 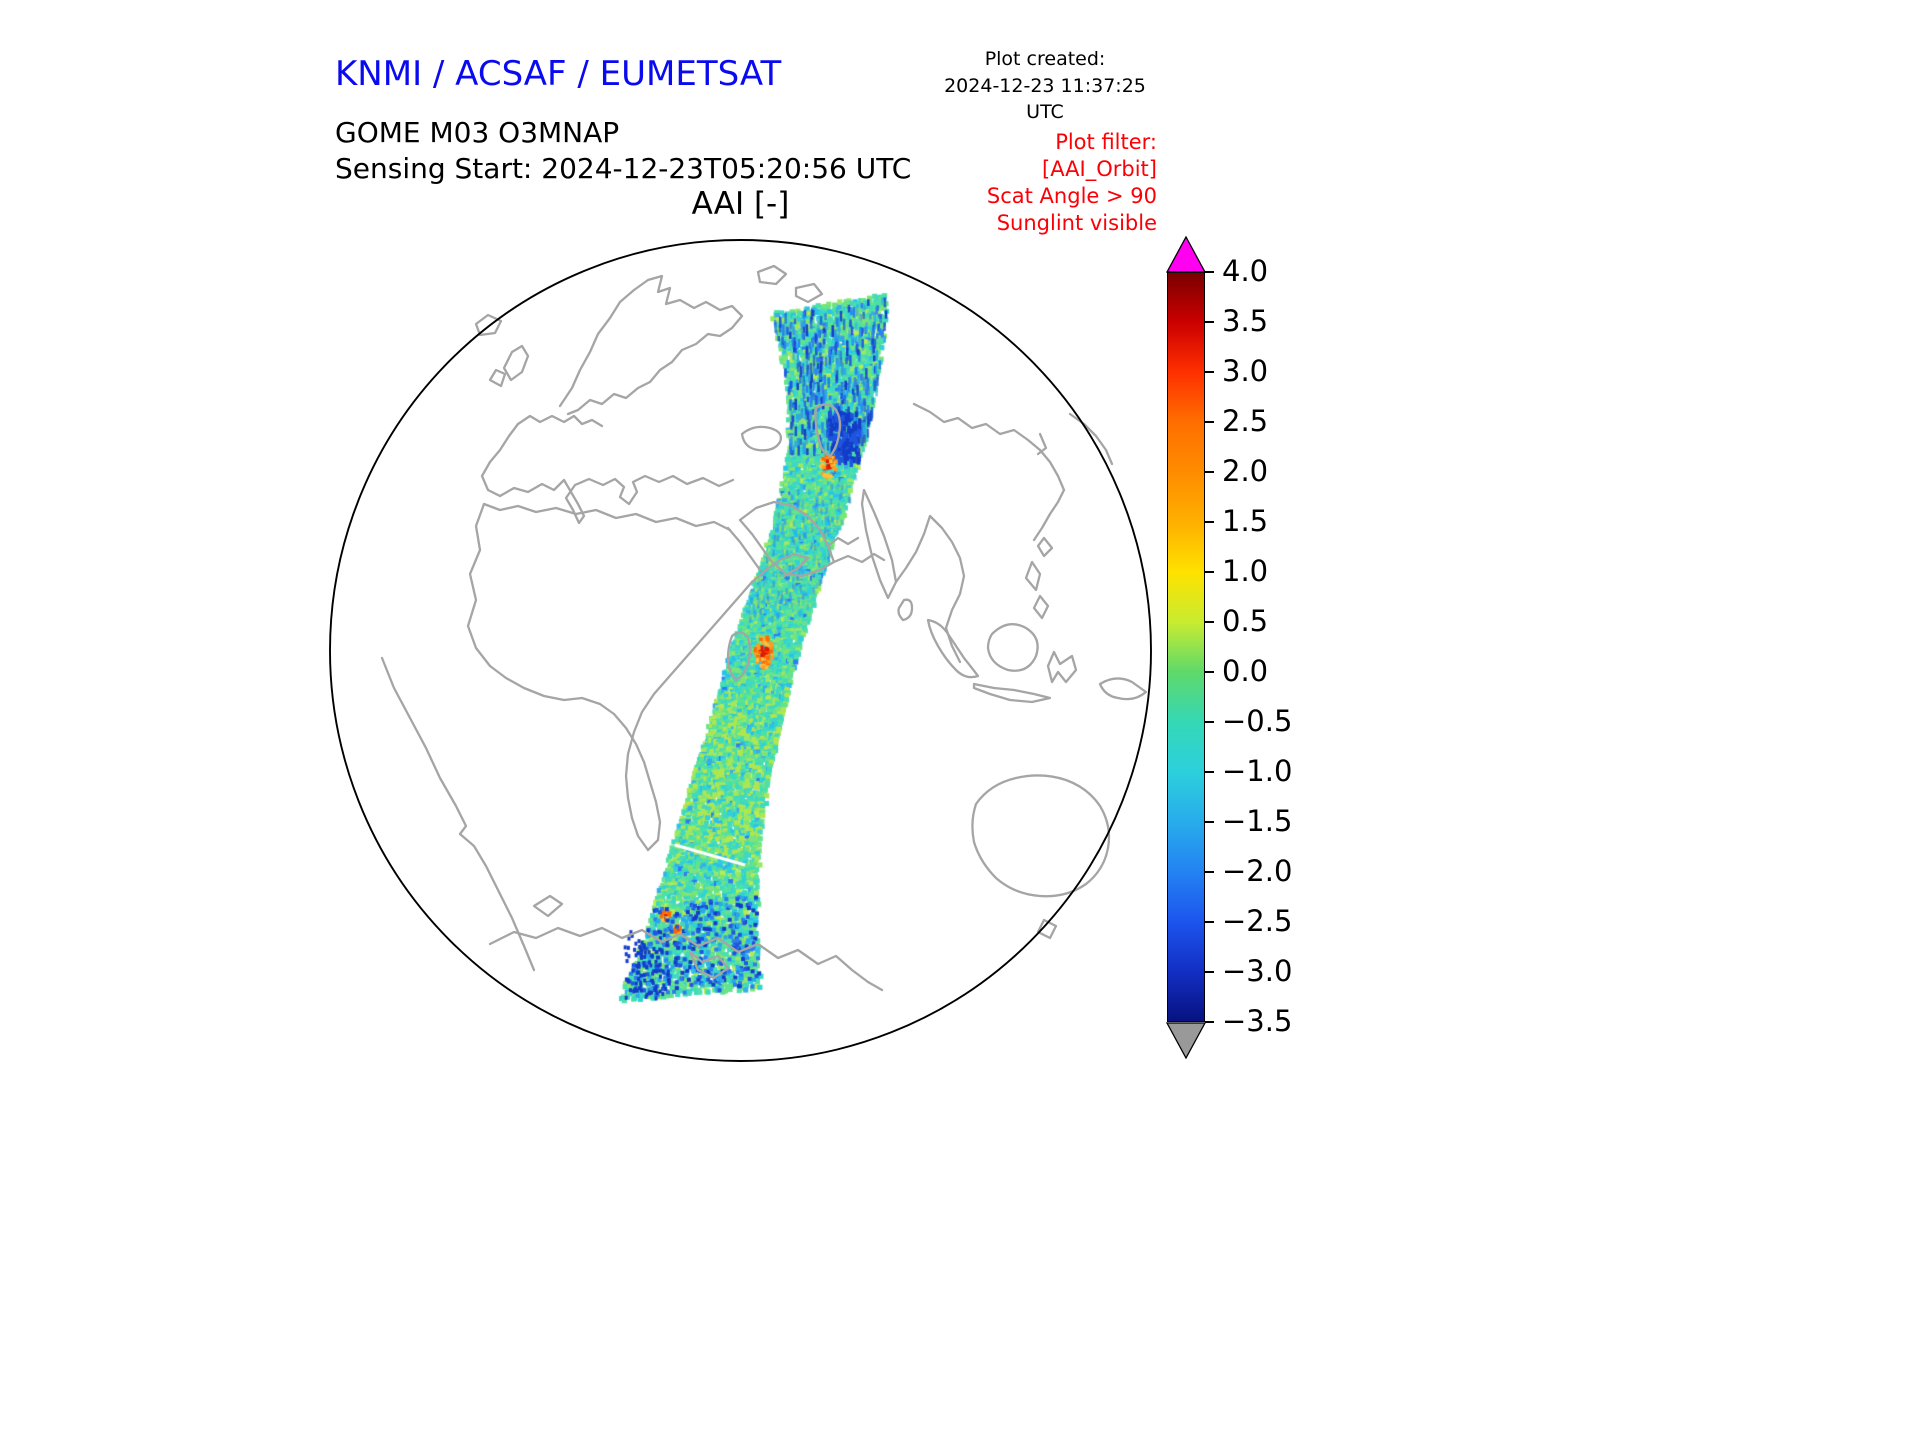 What do you see at coordinates (1186, 1040) in the screenshot?
I see `colorbar-under-arrow` at bounding box center [1186, 1040].